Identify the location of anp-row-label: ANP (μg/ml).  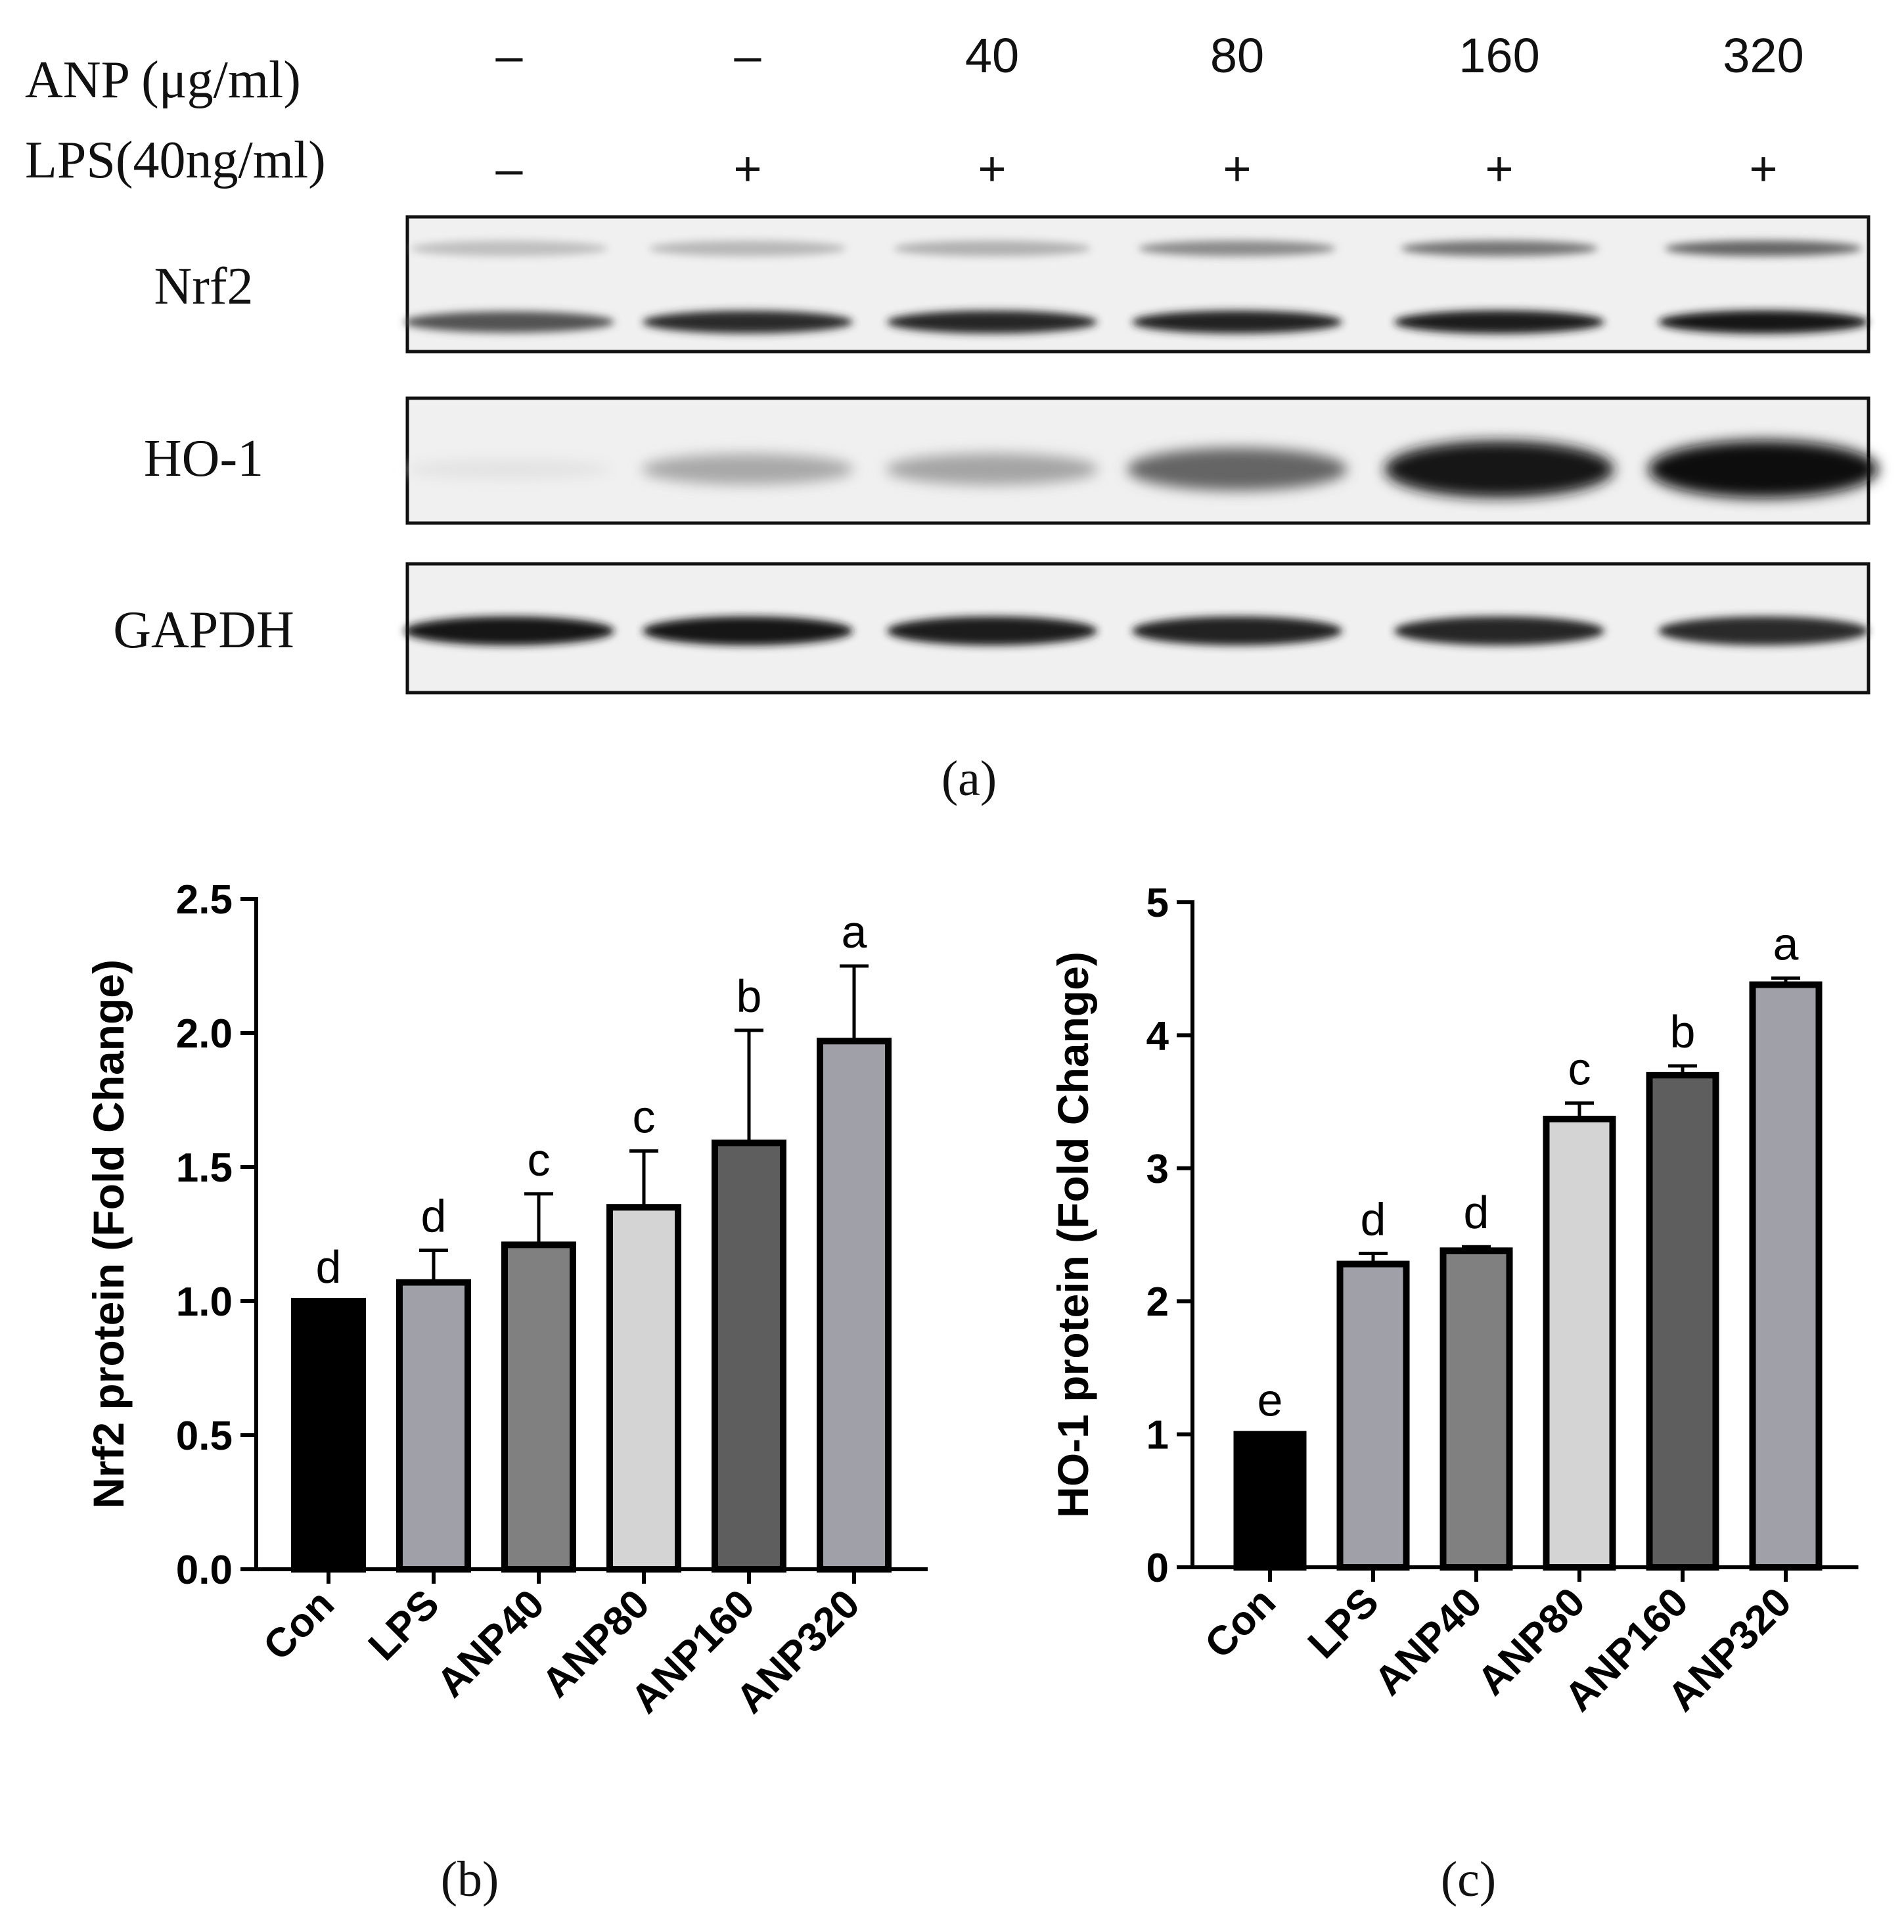
(163, 80).